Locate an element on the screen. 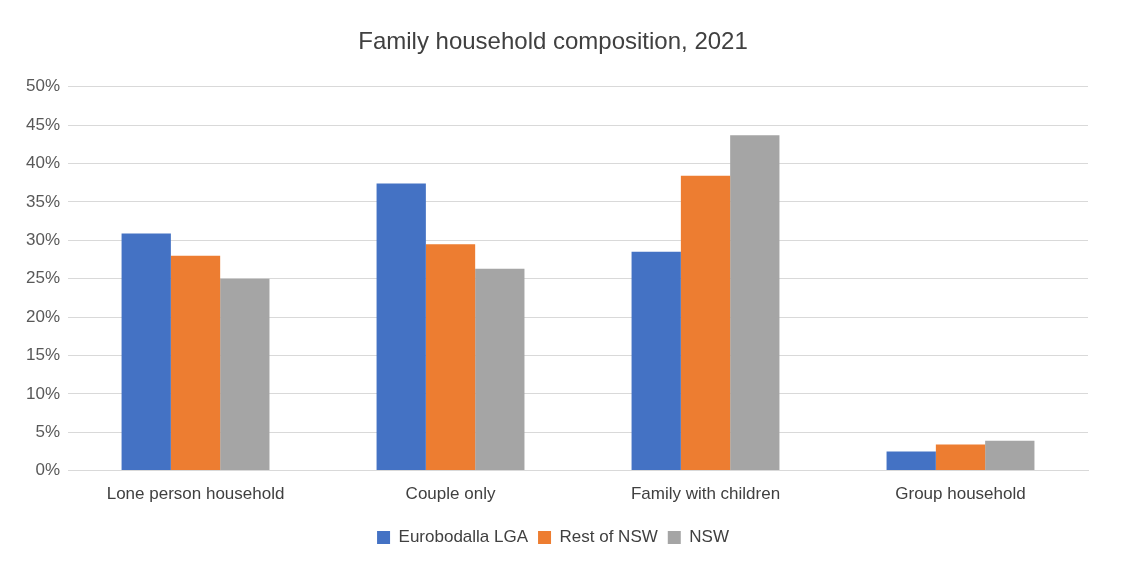  legend-label: Rest of NSW is located at coordinates (608, 537).